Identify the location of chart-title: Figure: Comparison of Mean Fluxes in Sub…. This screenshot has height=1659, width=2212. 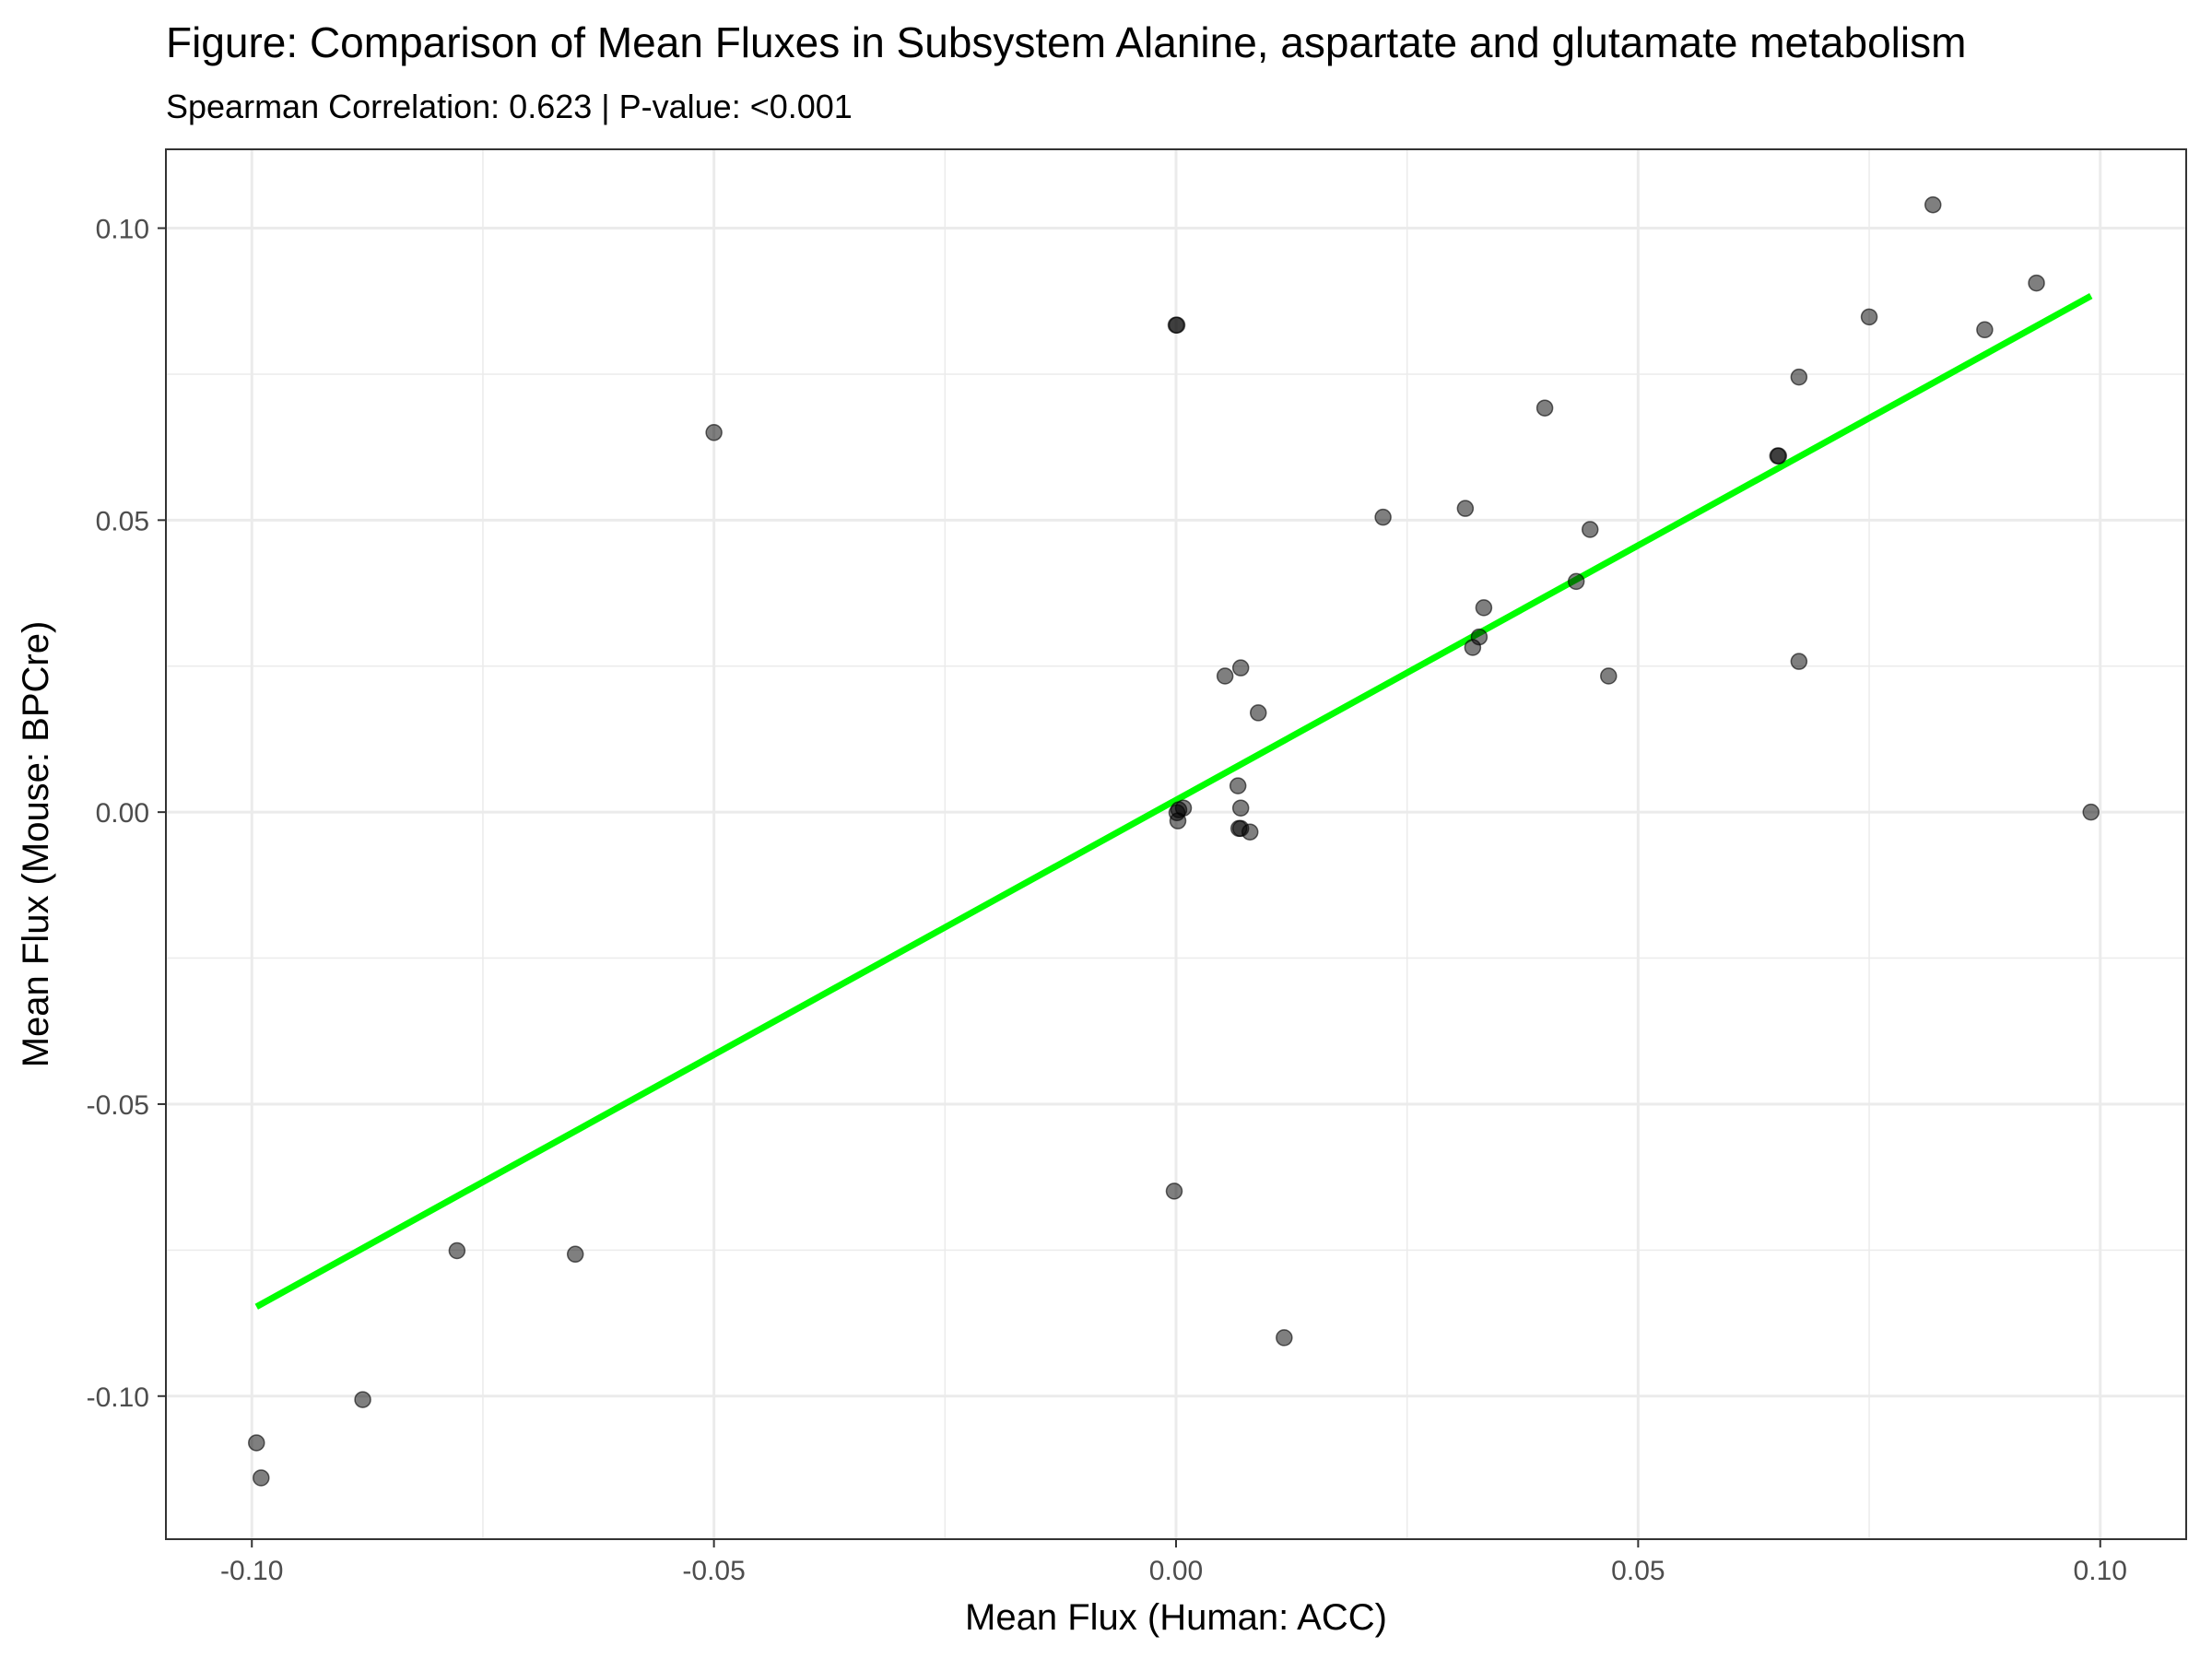
(1066, 42).